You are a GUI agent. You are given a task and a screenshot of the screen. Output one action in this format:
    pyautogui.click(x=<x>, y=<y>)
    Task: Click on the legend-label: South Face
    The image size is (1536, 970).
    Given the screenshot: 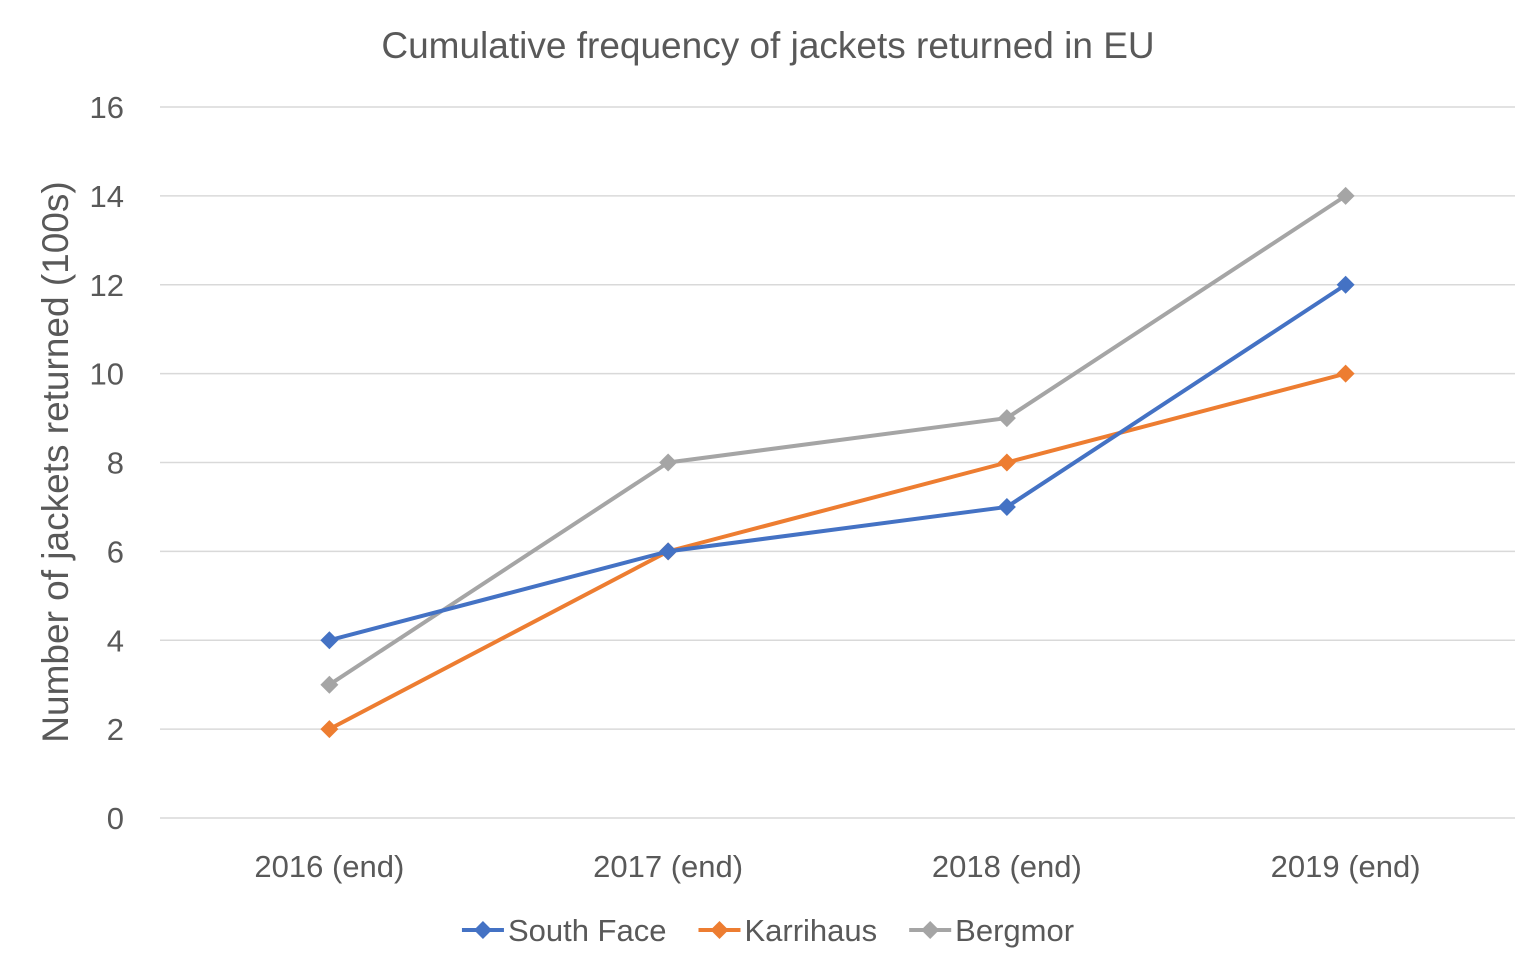 What is the action you would take?
    pyautogui.click(x=587, y=930)
    